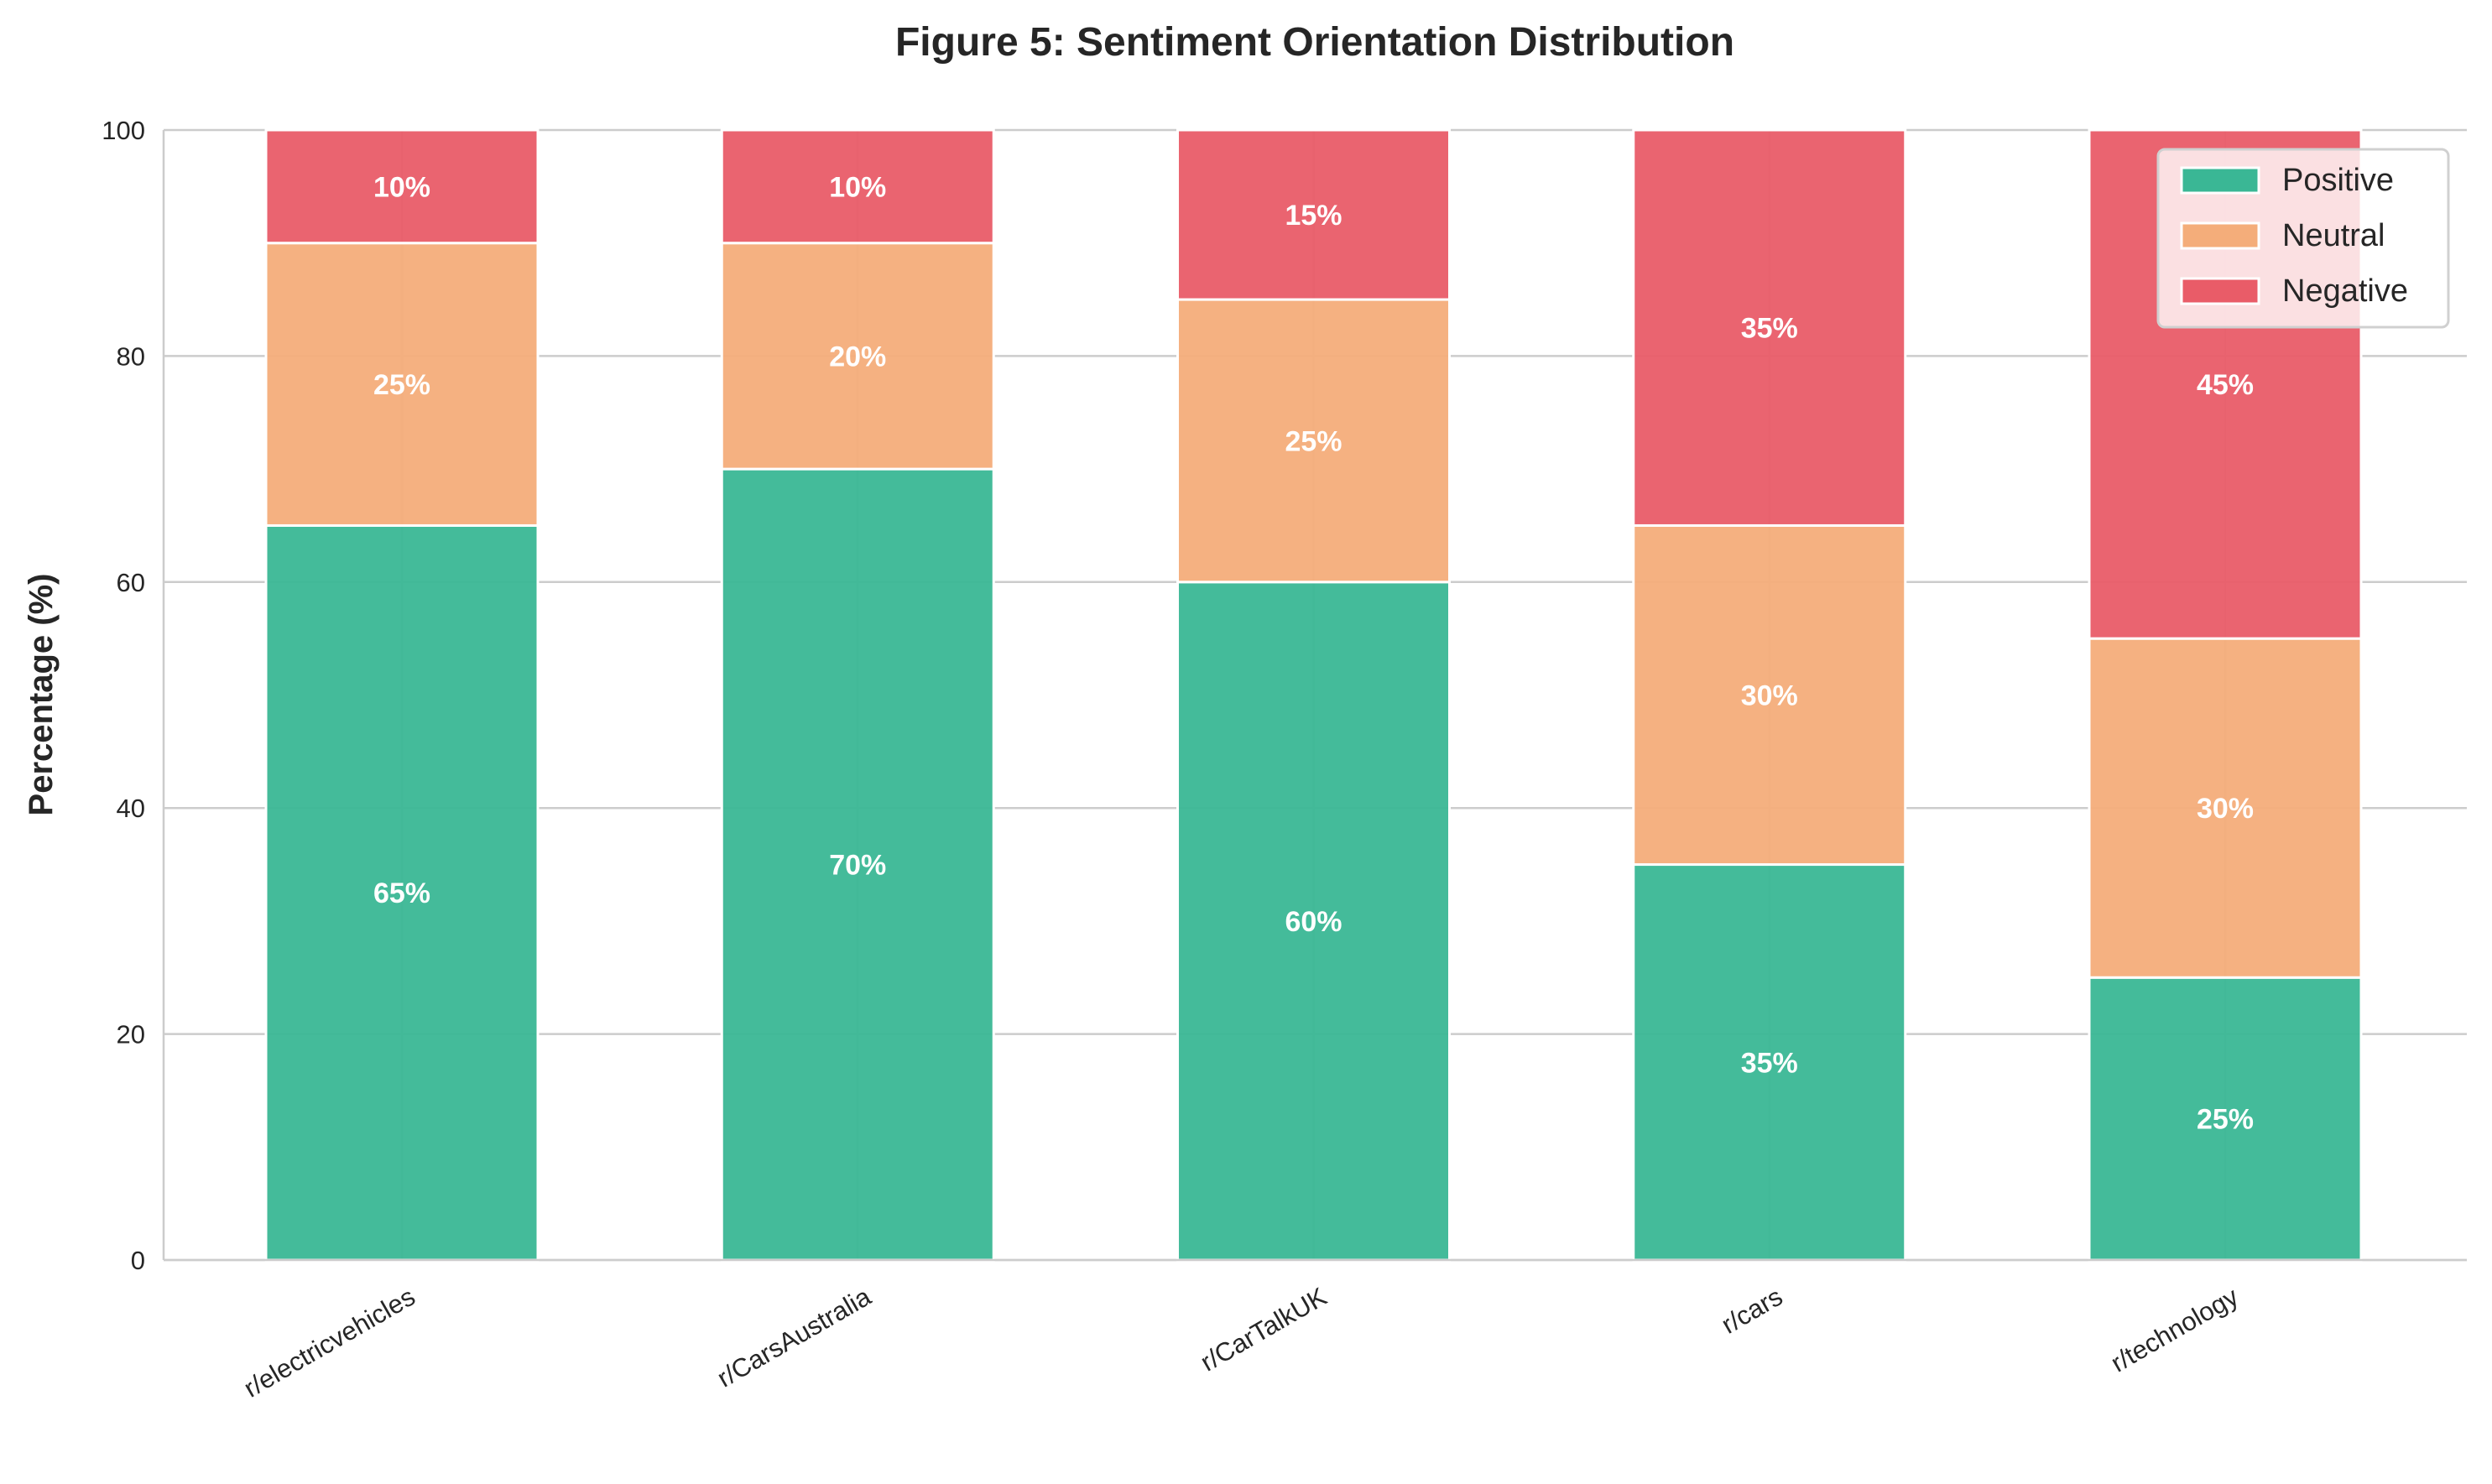  Describe the element at coordinates (794, 1337) in the screenshot. I see `x-tick-label: r/CarsAustralia` at that location.